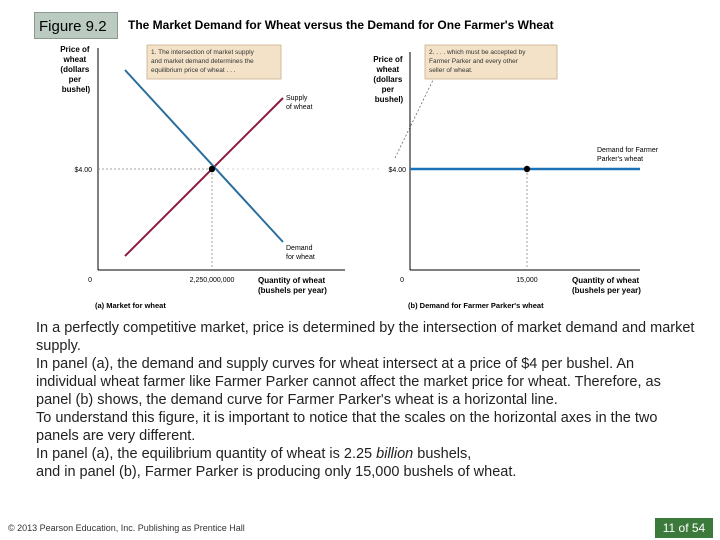 The width and height of the screenshot is (720, 540). Describe the element at coordinates (130, 305) in the screenshot. I see `panel-a-caption: (a) Market for wheat` at that location.